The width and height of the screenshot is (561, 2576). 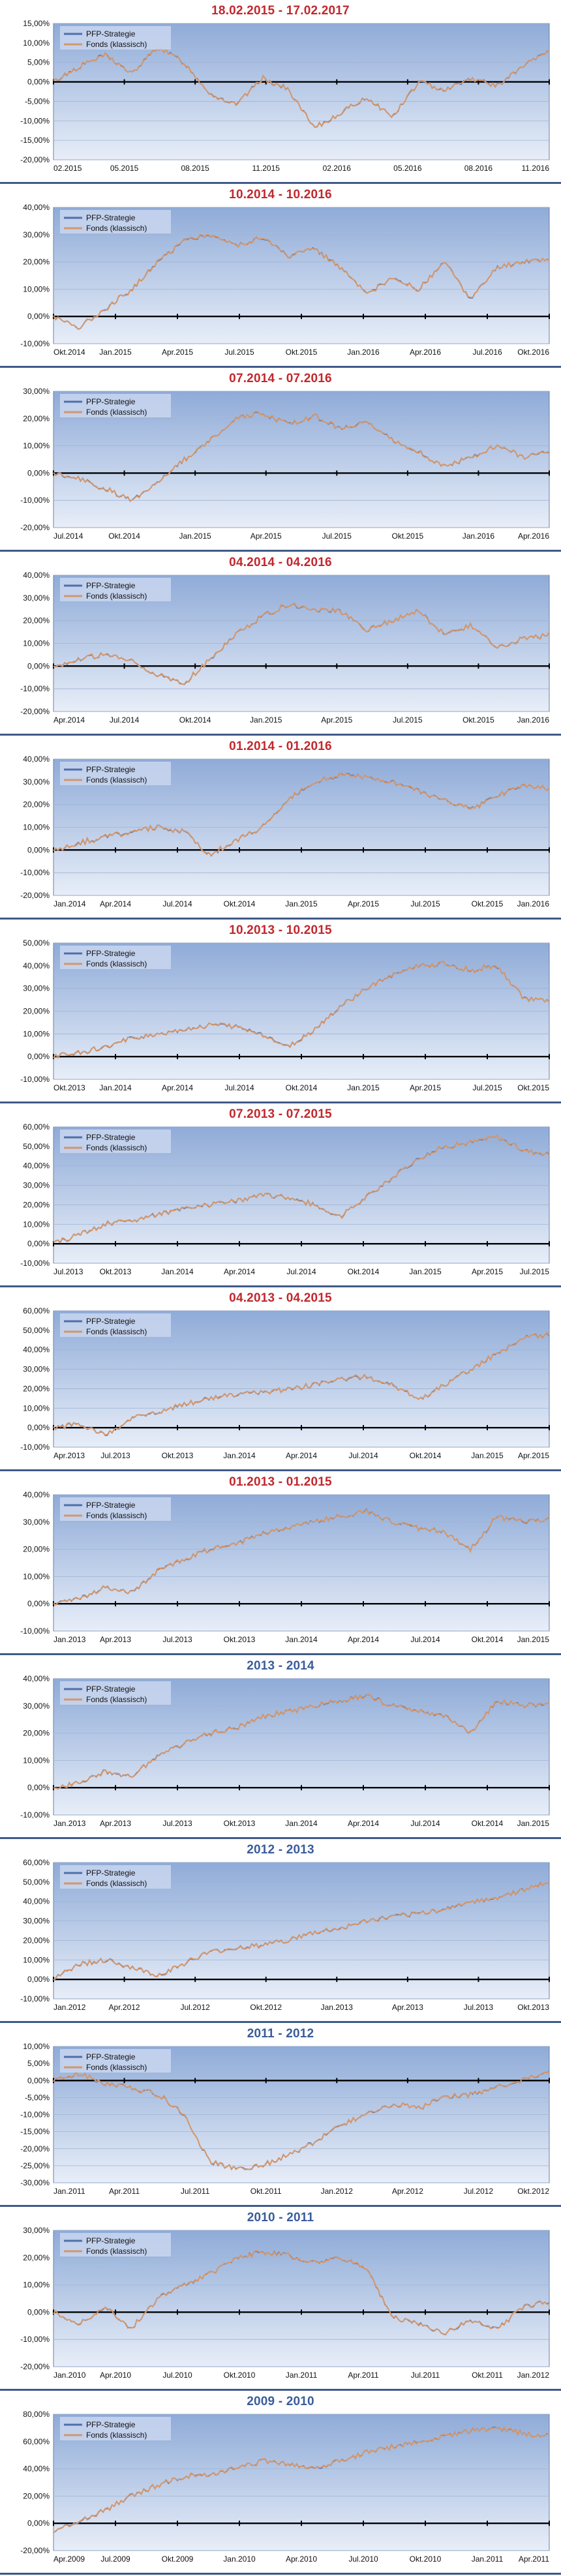 What do you see at coordinates (36, 2414) in the screenshot?
I see `y-tick-label: 80,00%` at bounding box center [36, 2414].